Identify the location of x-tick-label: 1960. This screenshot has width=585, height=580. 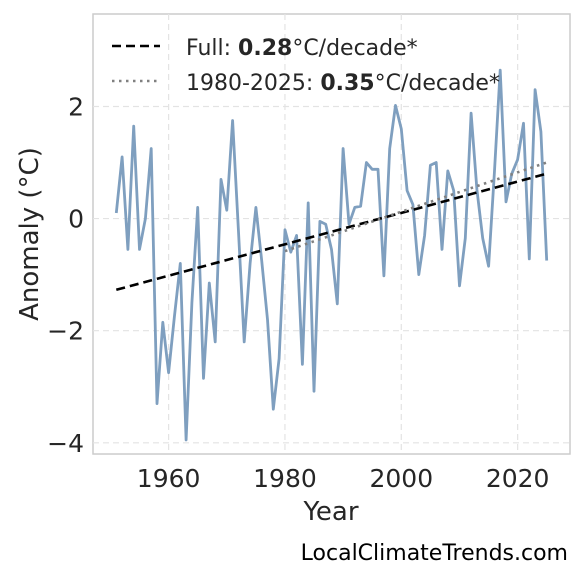
(169, 478).